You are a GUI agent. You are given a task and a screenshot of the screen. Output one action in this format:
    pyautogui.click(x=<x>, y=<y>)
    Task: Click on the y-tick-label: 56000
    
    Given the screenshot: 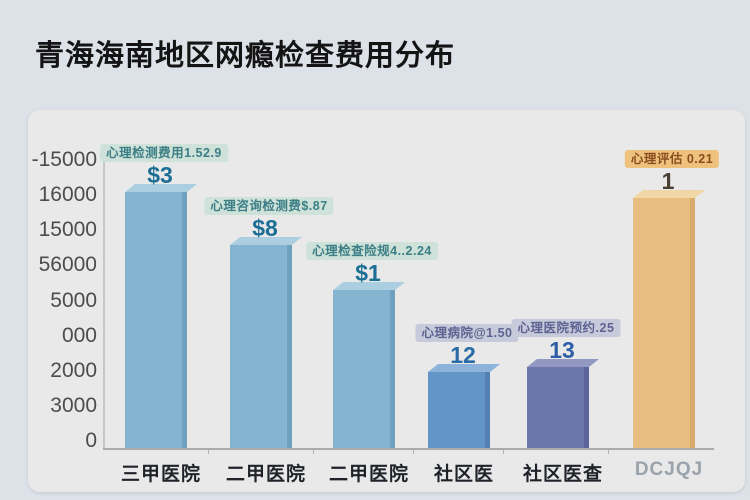 What is the action you would take?
    pyautogui.click(x=67, y=265)
    